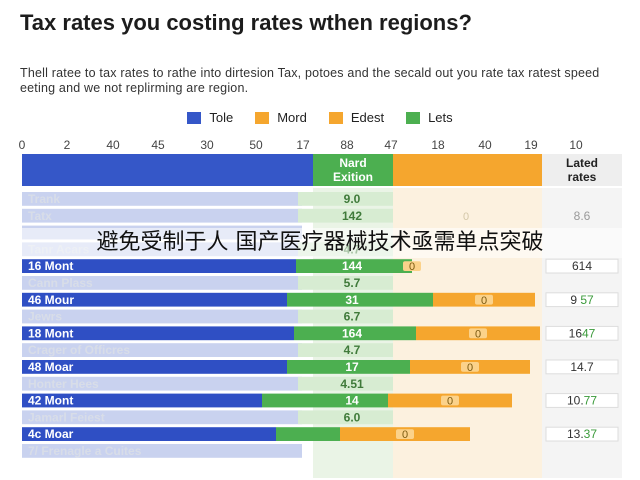  What do you see at coordinates (367, 117) in the screenshot?
I see `legend-label-edest: Edest` at bounding box center [367, 117].